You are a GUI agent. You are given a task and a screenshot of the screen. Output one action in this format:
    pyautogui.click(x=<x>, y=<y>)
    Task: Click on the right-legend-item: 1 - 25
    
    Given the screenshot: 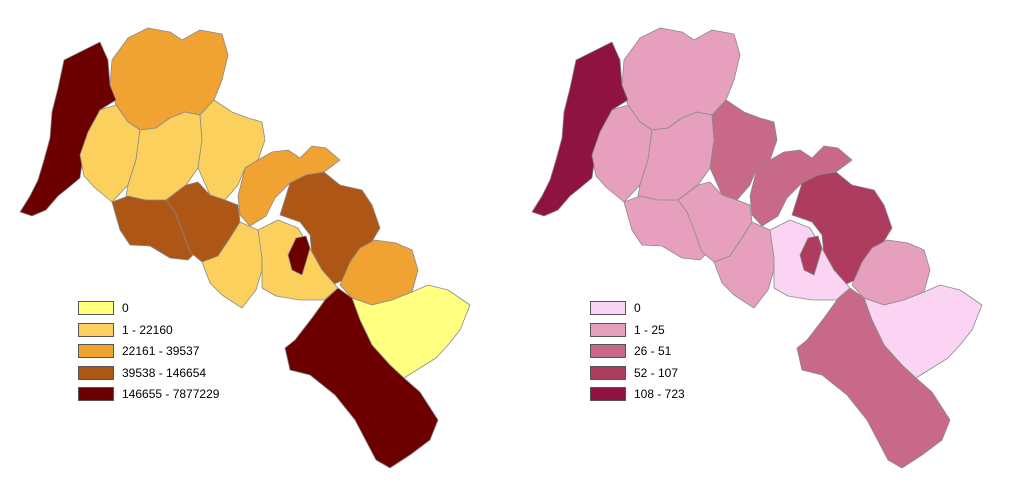 What is the action you would take?
    pyautogui.click(x=637, y=330)
    